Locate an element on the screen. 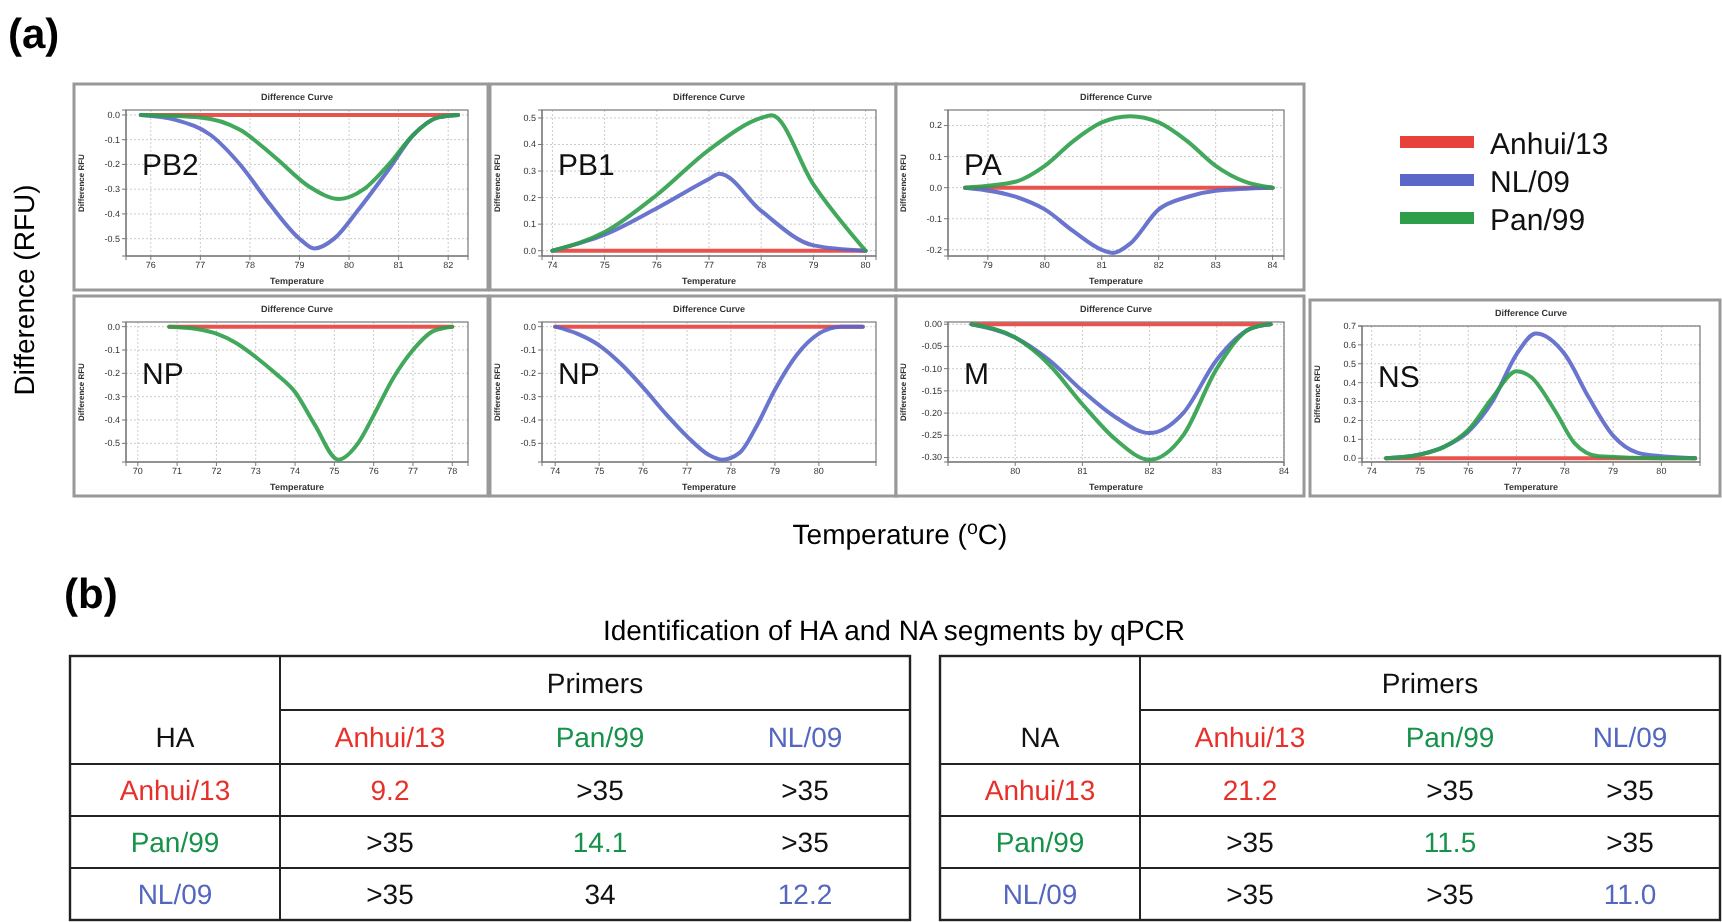 The image size is (1722, 922). text: Identification of HA and NA segments by qPCR is located at coordinates (894, 630).